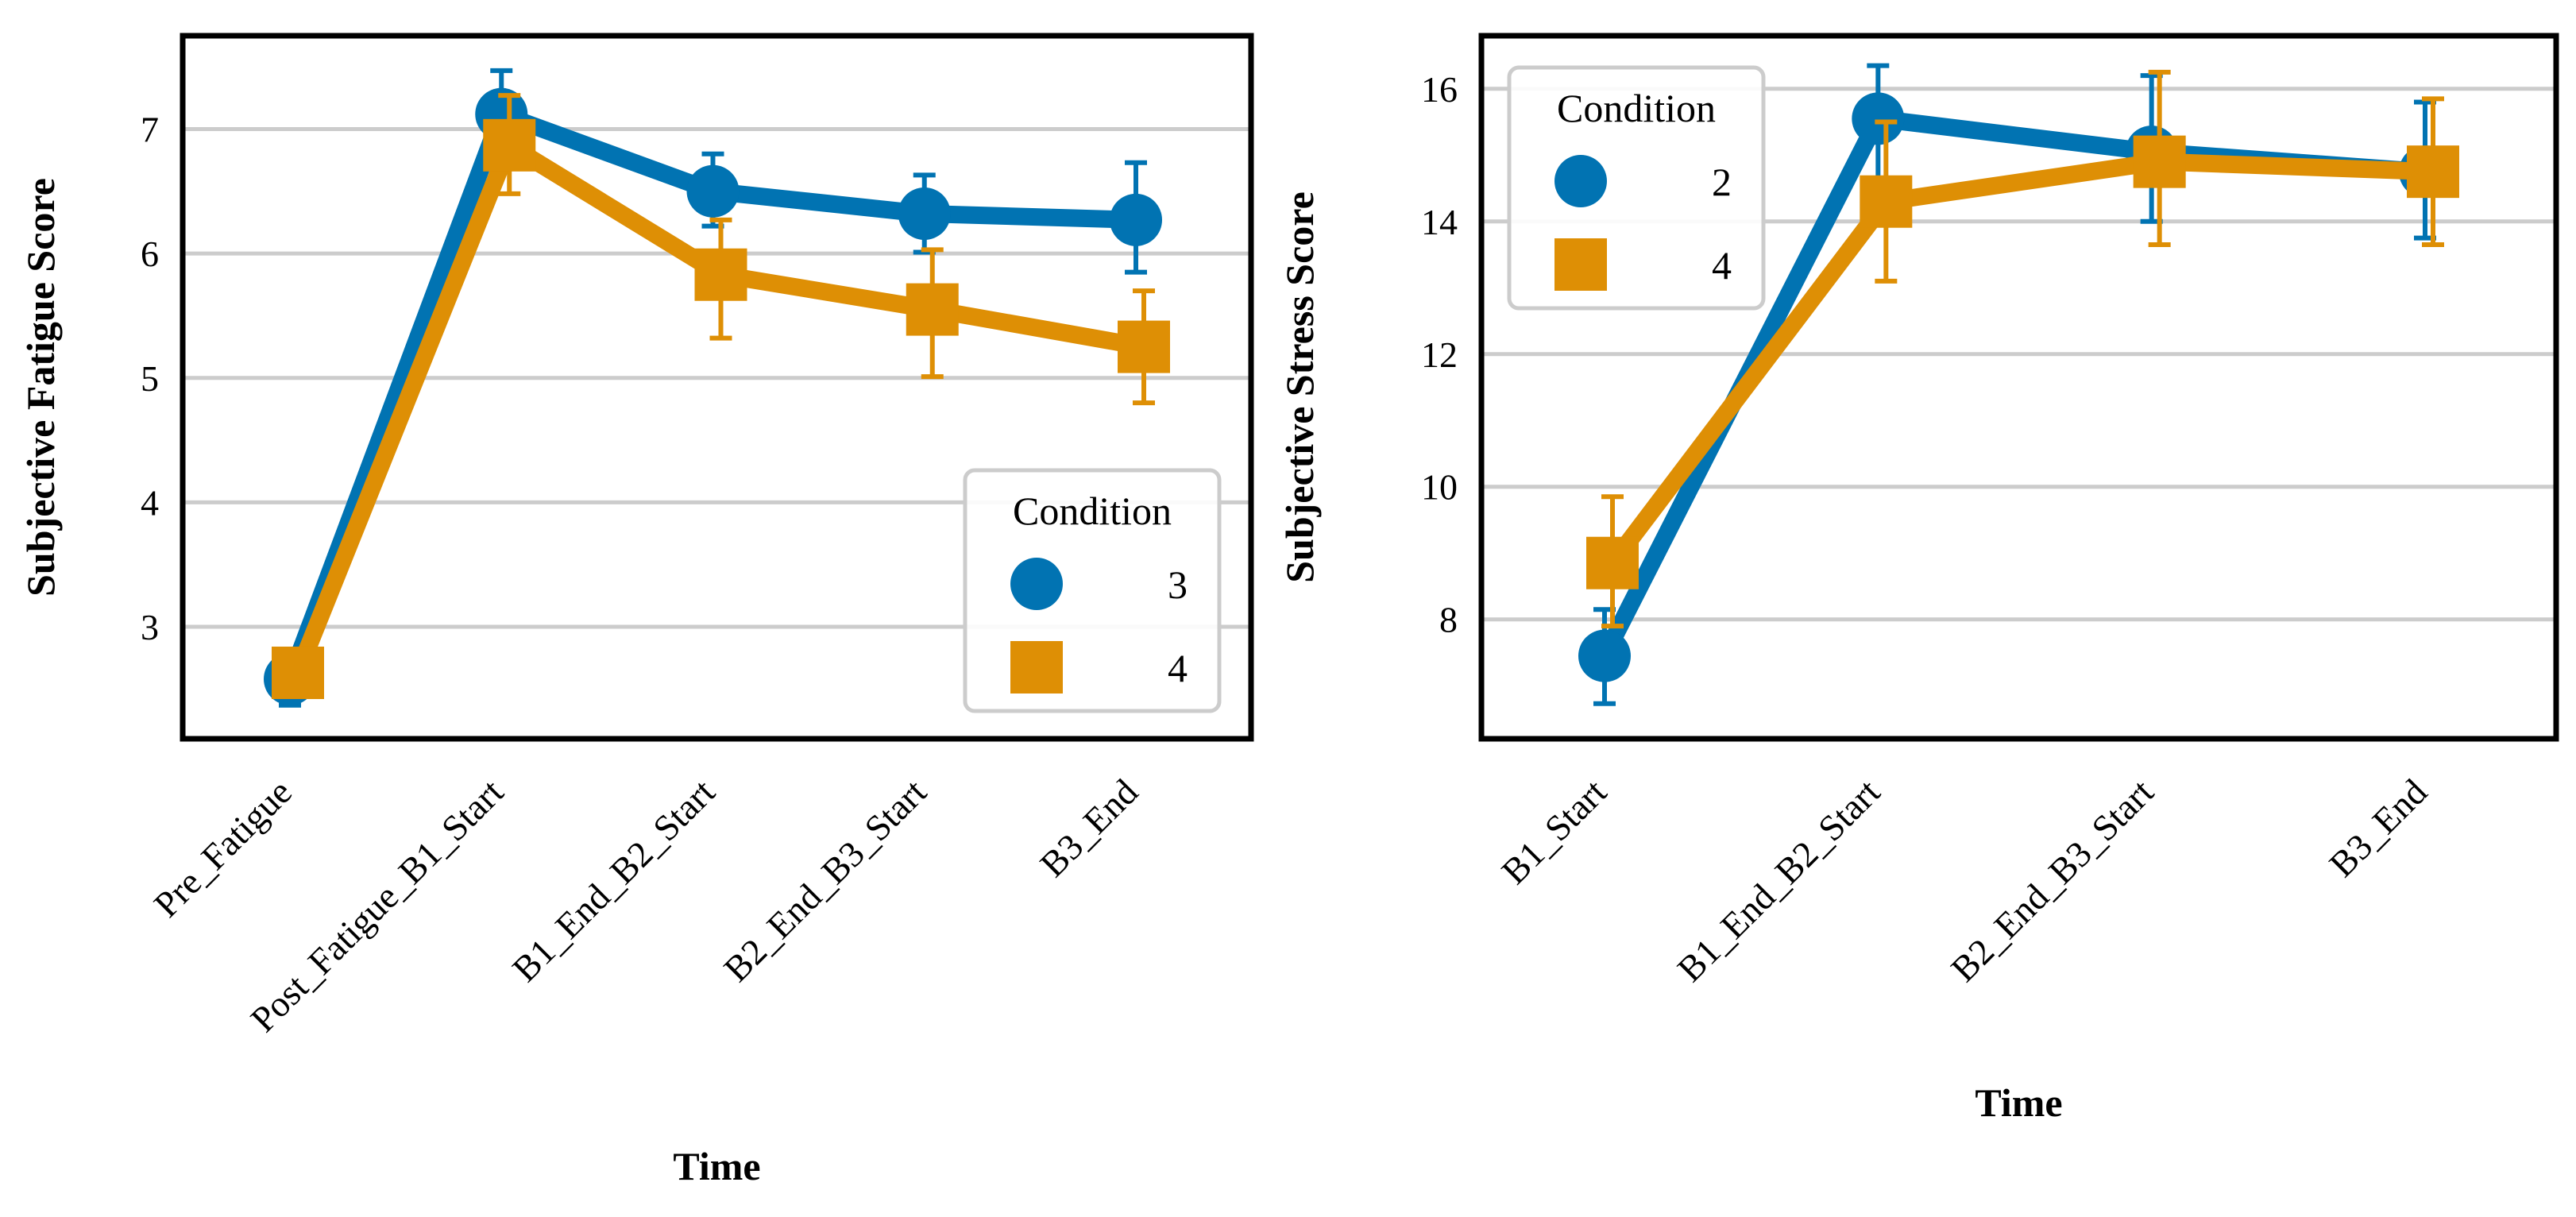  I want to click on y-tick-label: 4, so click(150, 502).